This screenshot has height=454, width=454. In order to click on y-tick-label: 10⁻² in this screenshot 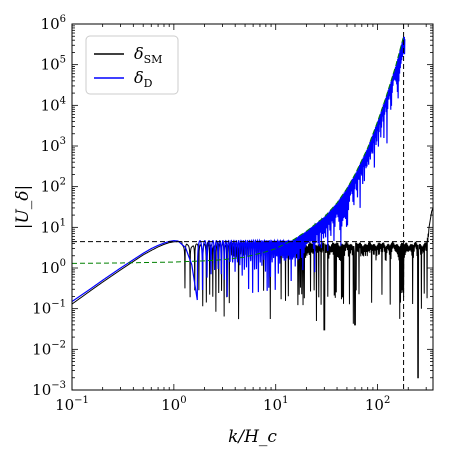, I will do `click(49, 348)`.